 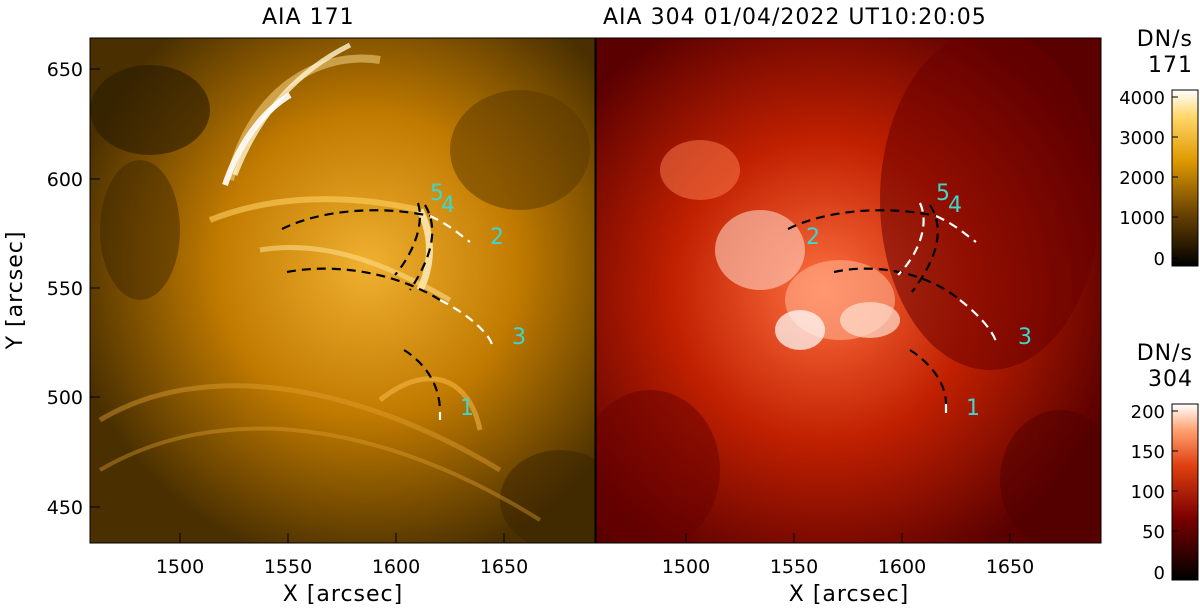 What do you see at coordinates (1148, 412) in the screenshot?
I see `colorbar-304-tick: 200` at bounding box center [1148, 412].